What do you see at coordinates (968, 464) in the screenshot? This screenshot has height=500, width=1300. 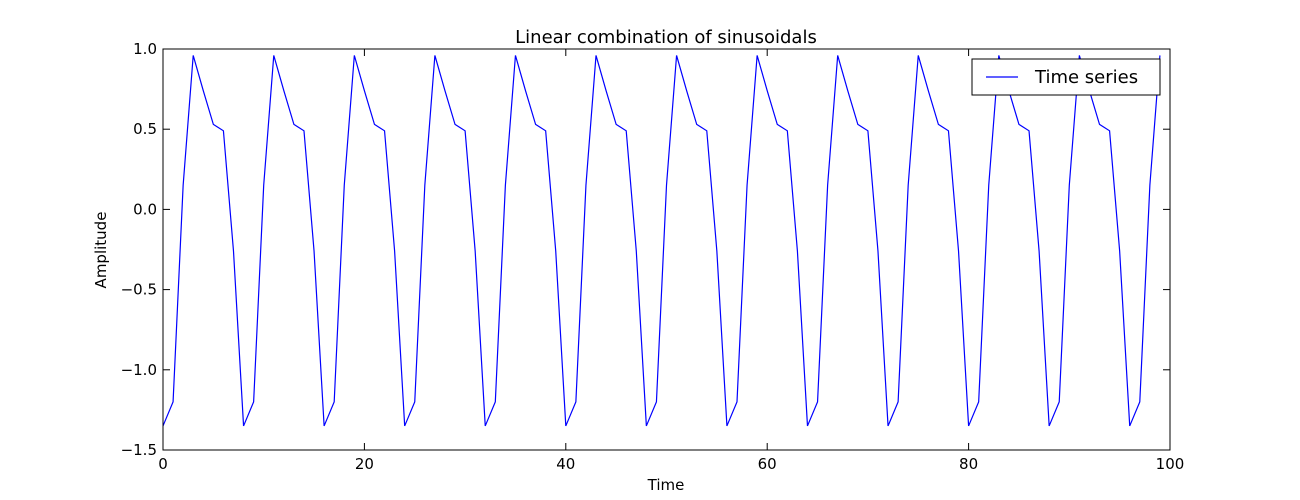 I see `x-tick-label: 80` at bounding box center [968, 464].